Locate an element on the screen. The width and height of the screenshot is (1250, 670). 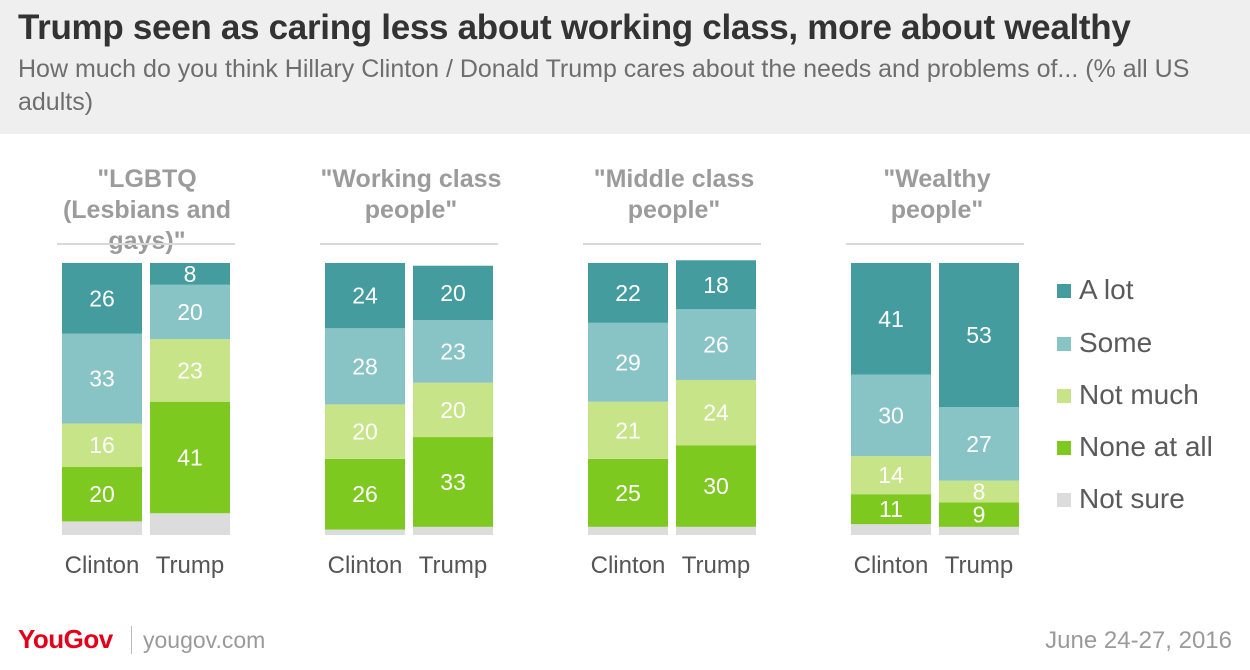
data-label: 27 is located at coordinates (979, 444).